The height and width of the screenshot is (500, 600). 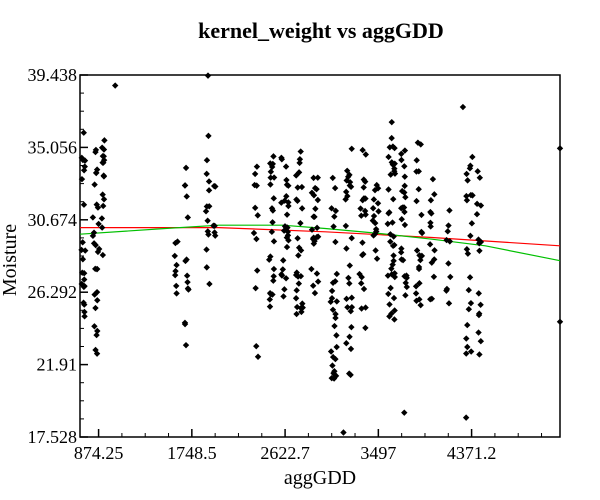 I want to click on x-tick-label: 874.25, so click(x=99, y=453).